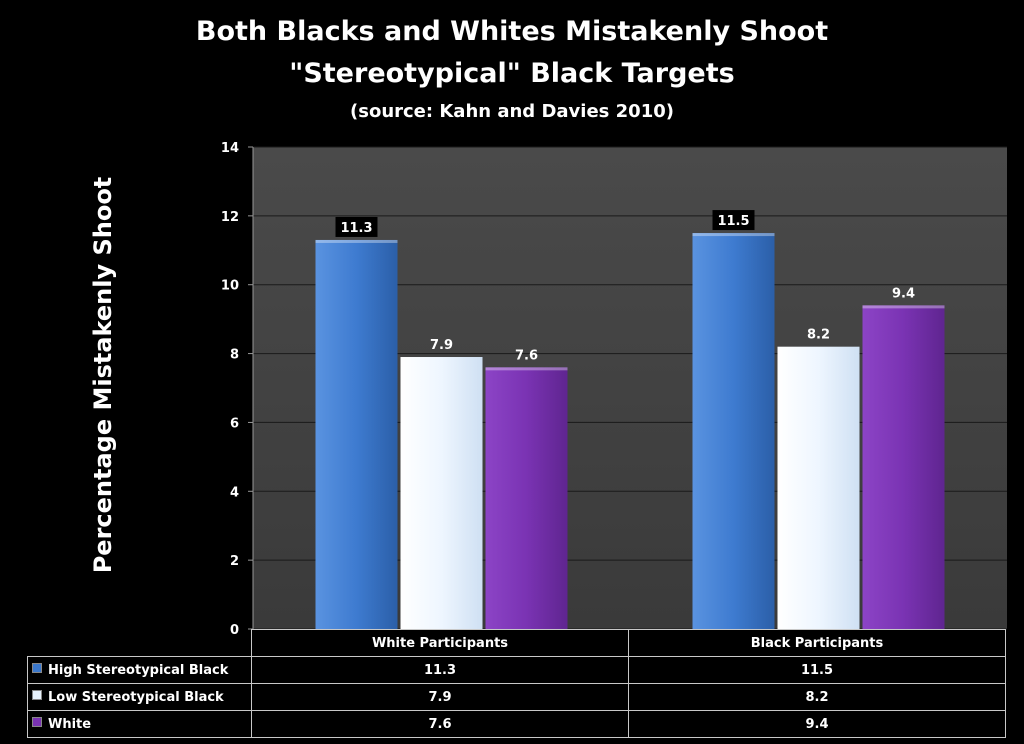 This screenshot has height=744, width=1024. Describe the element at coordinates (440, 724) in the screenshot. I see `table-cell: 7.6` at that location.